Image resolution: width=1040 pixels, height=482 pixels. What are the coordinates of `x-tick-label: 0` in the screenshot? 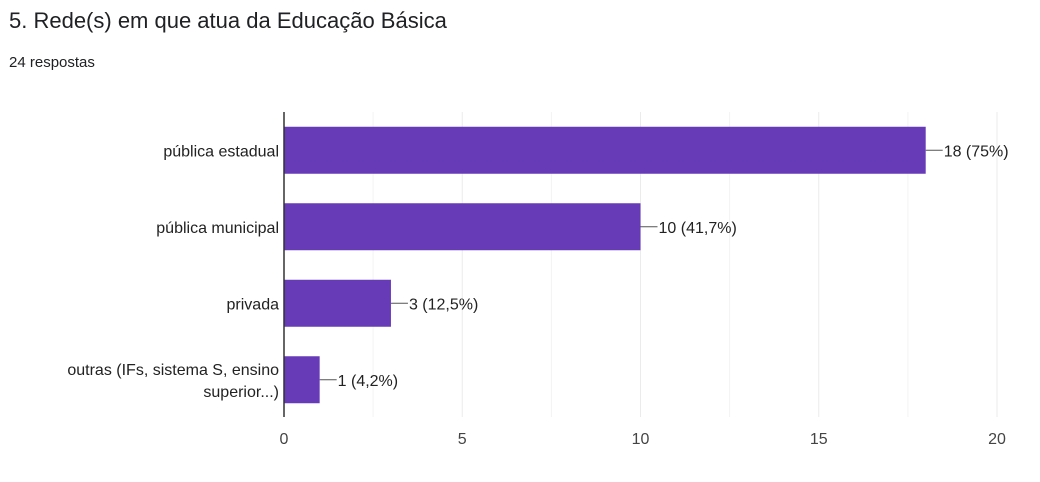 It's located at (284, 439).